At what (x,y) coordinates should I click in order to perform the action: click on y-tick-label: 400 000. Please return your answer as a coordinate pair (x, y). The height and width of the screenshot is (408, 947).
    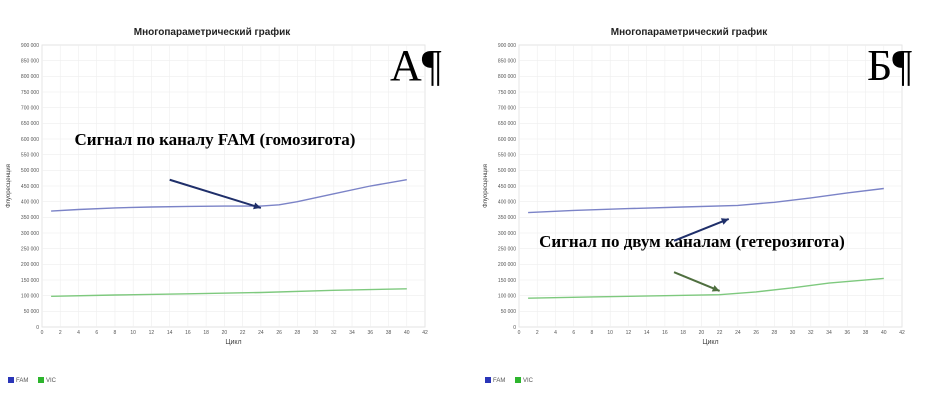
    Looking at the image, I should click on (30, 202).